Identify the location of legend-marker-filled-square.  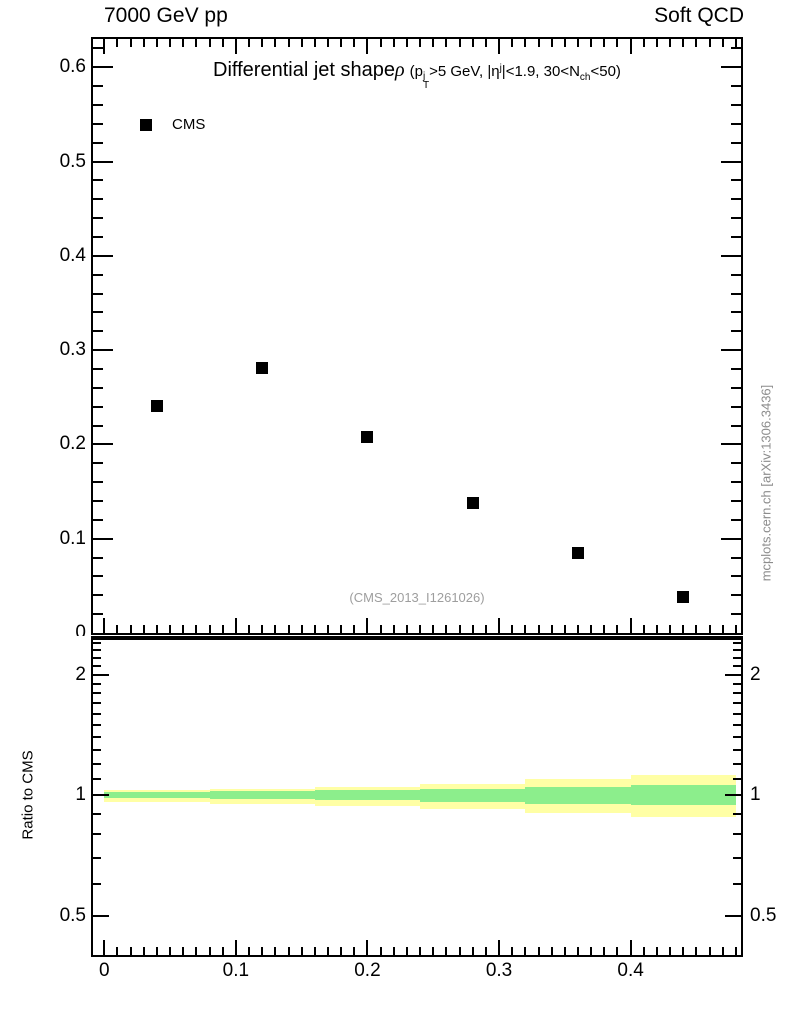
(146, 125).